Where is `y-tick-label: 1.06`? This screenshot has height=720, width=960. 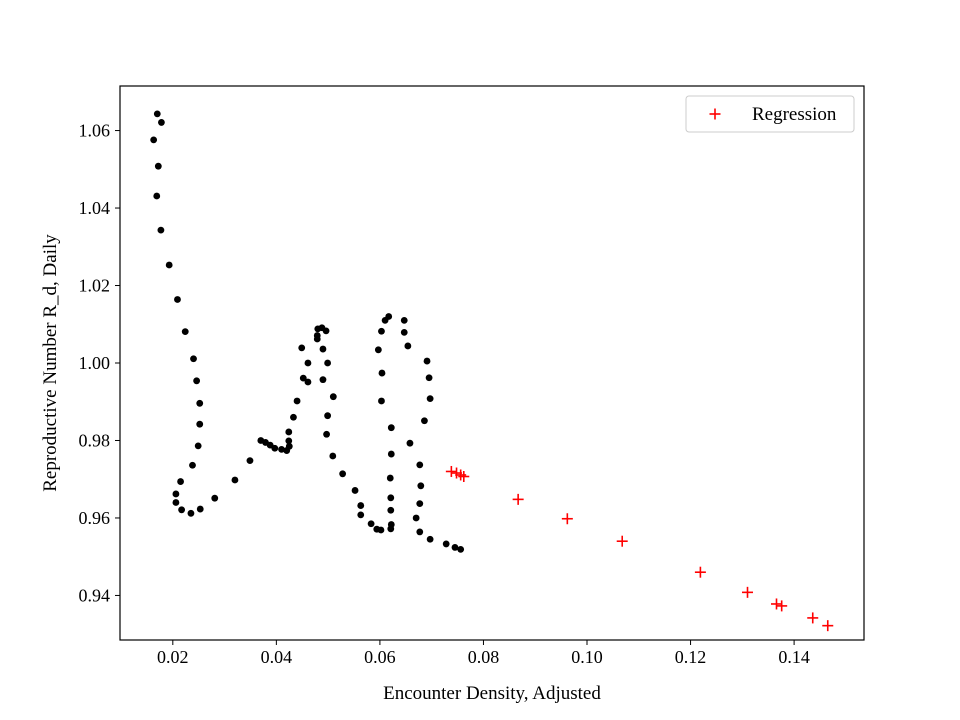
y-tick-label: 1.06 is located at coordinates (95, 131).